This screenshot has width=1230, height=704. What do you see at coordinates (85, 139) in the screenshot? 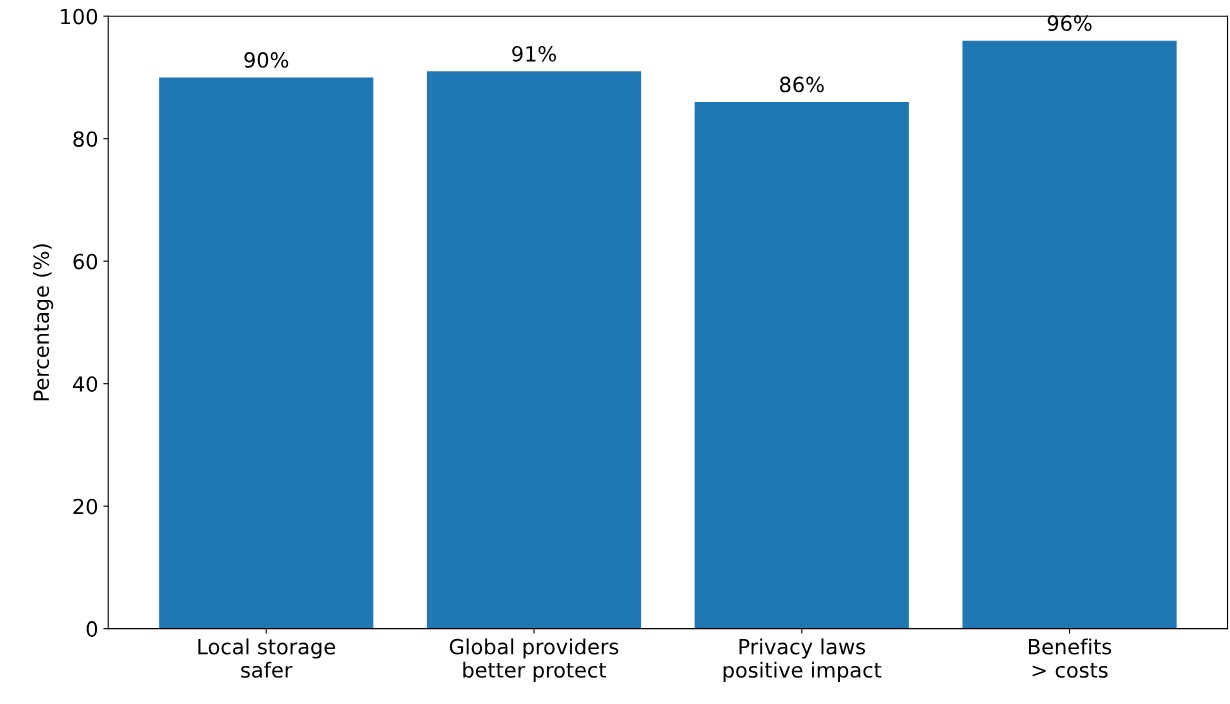
I see `y-tick-label: 80` at bounding box center [85, 139].